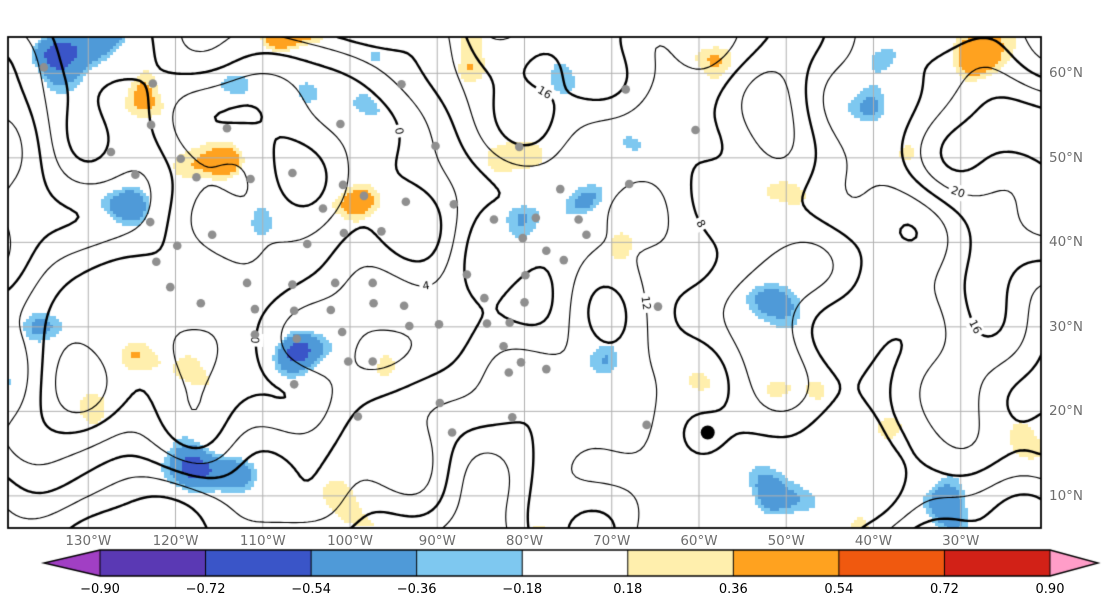 Image resolution: width=1105 pixels, height=615 pixels. I want to click on lon-tick-label: 100°W, so click(350, 541).